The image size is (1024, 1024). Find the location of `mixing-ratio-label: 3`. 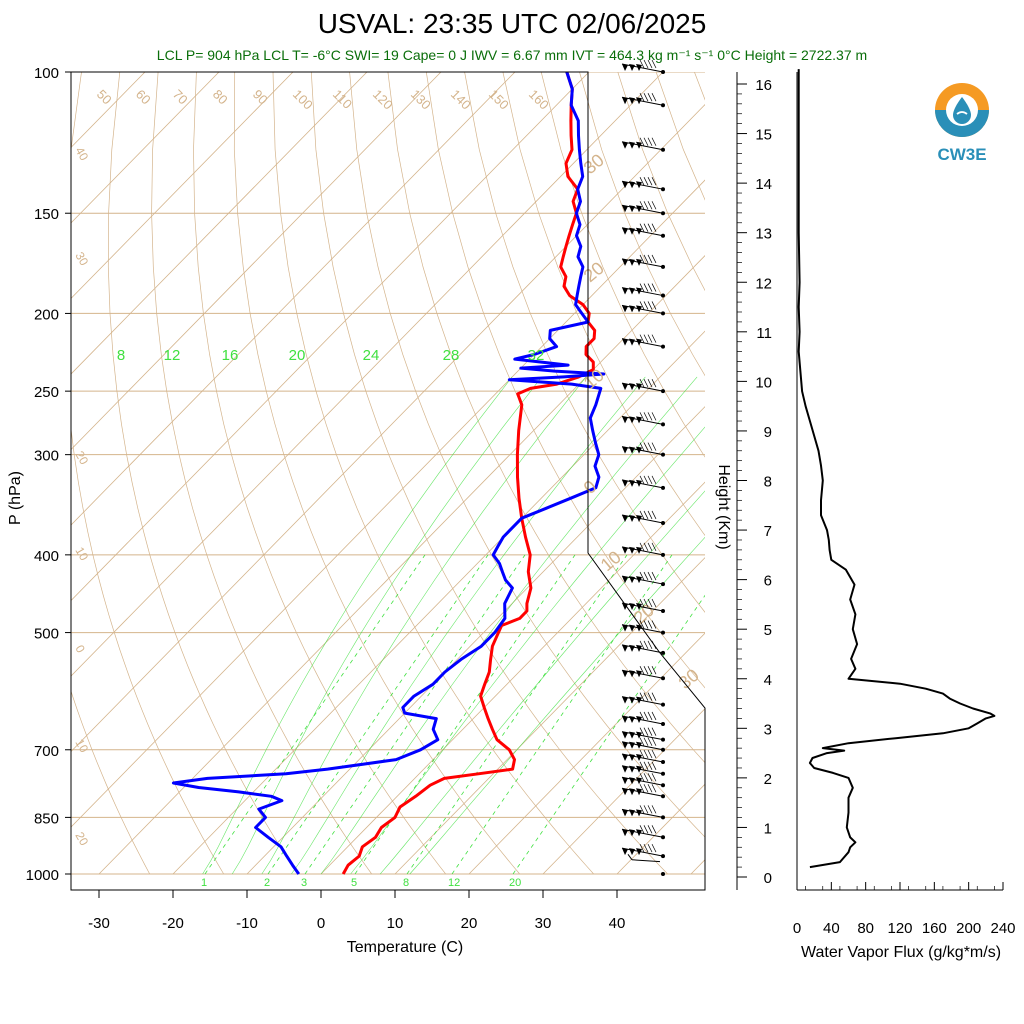

mixing-ratio-label: 3 is located at coordinates (304, 883).